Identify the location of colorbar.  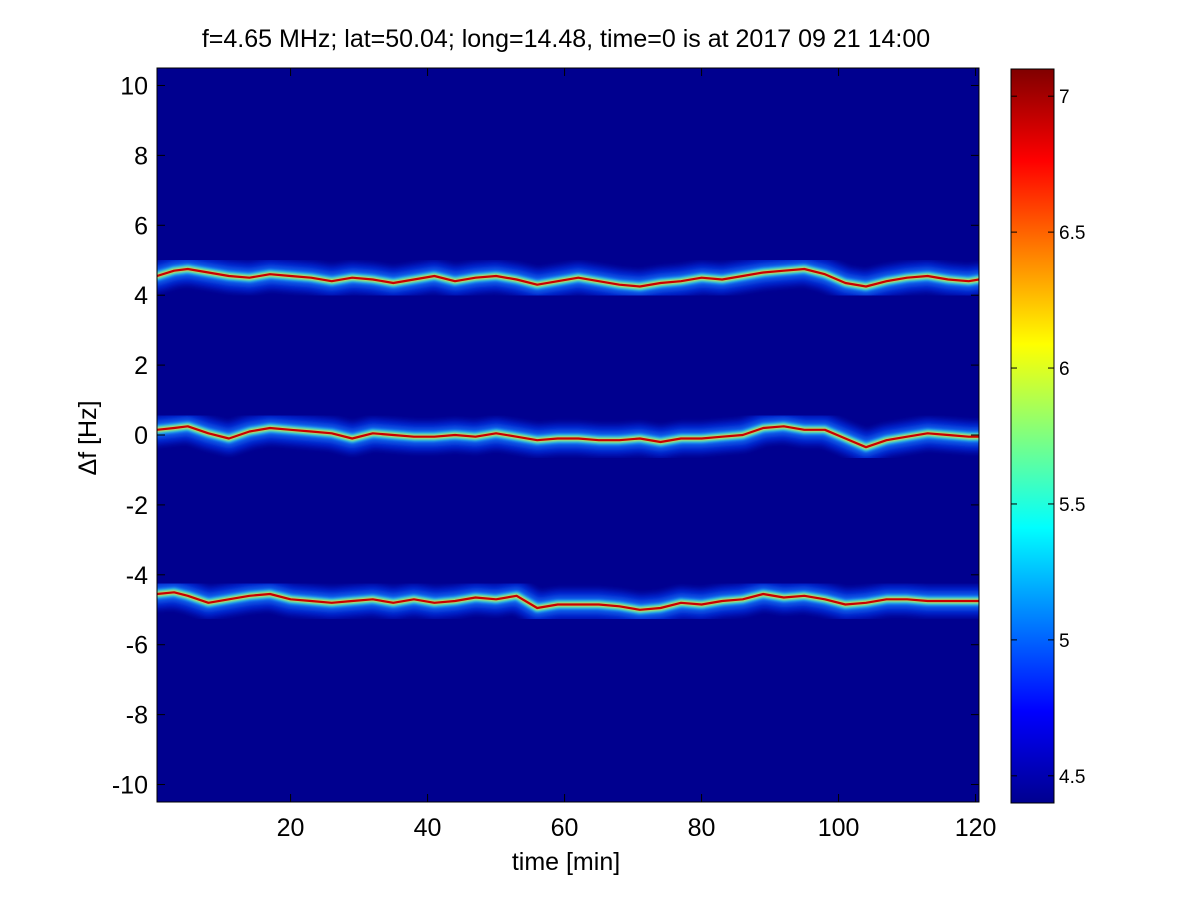
(1032, 436).